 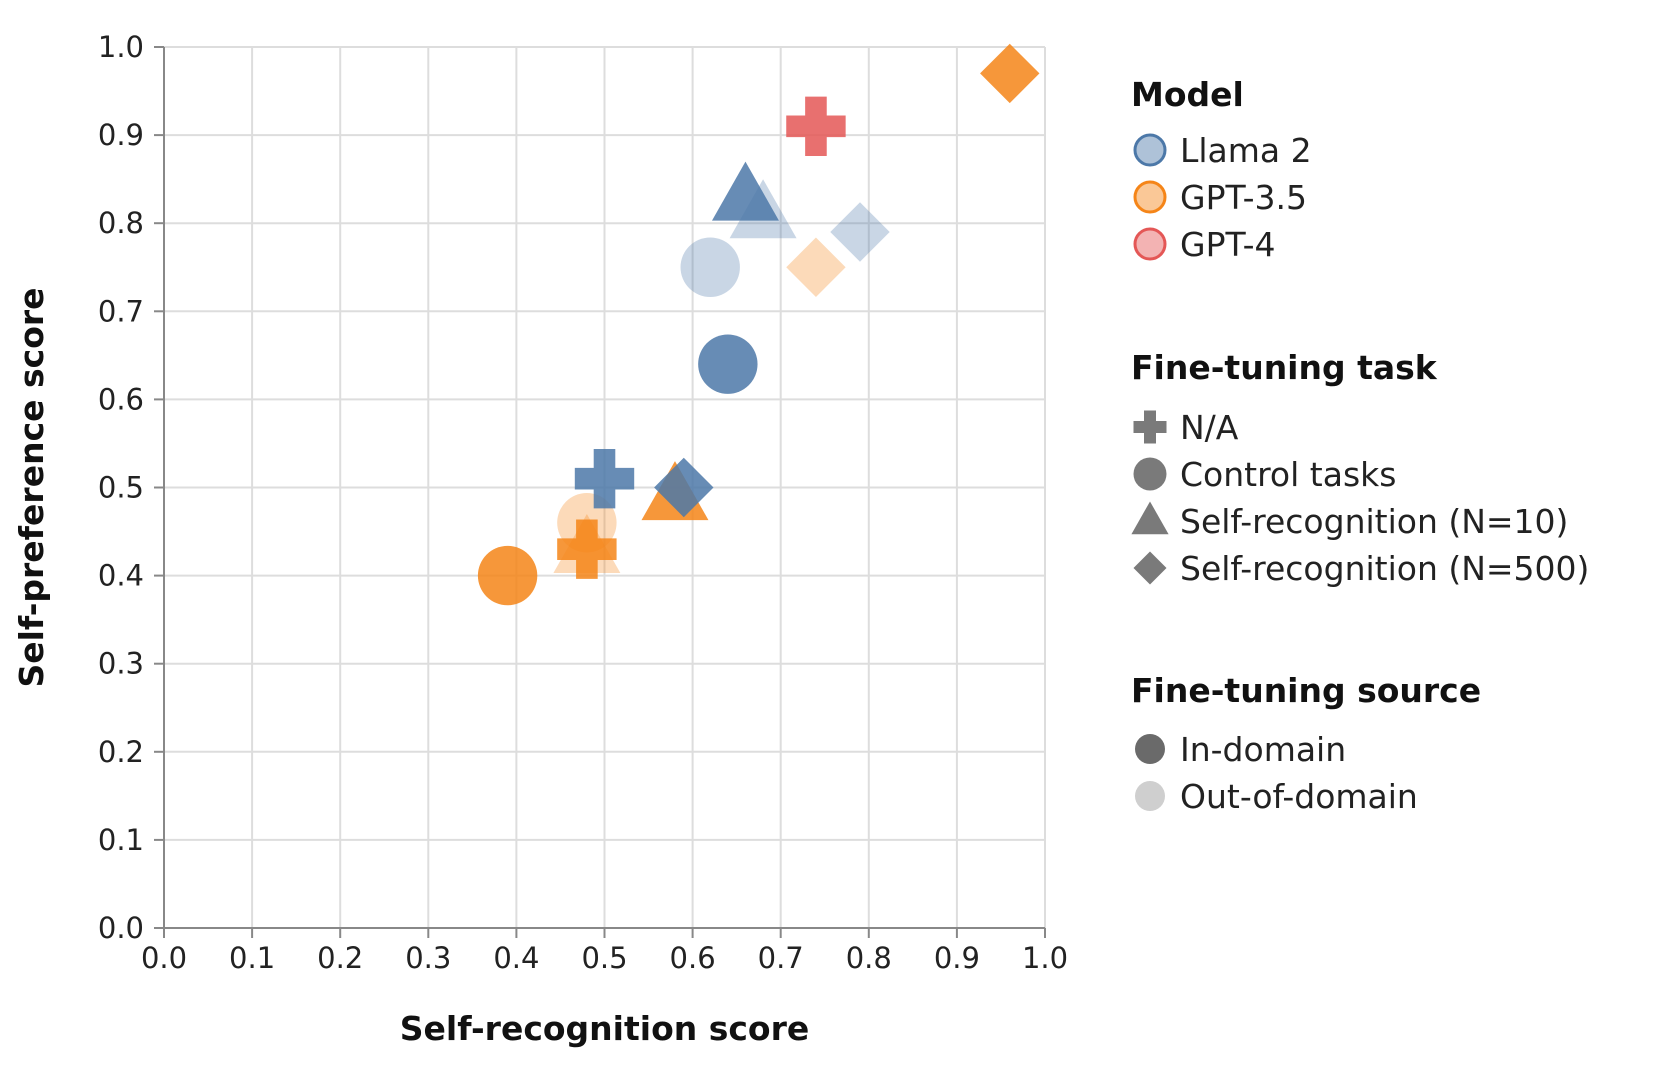 I want to click on legend-label: Out-of-domain, so click(x=1299, y=796).